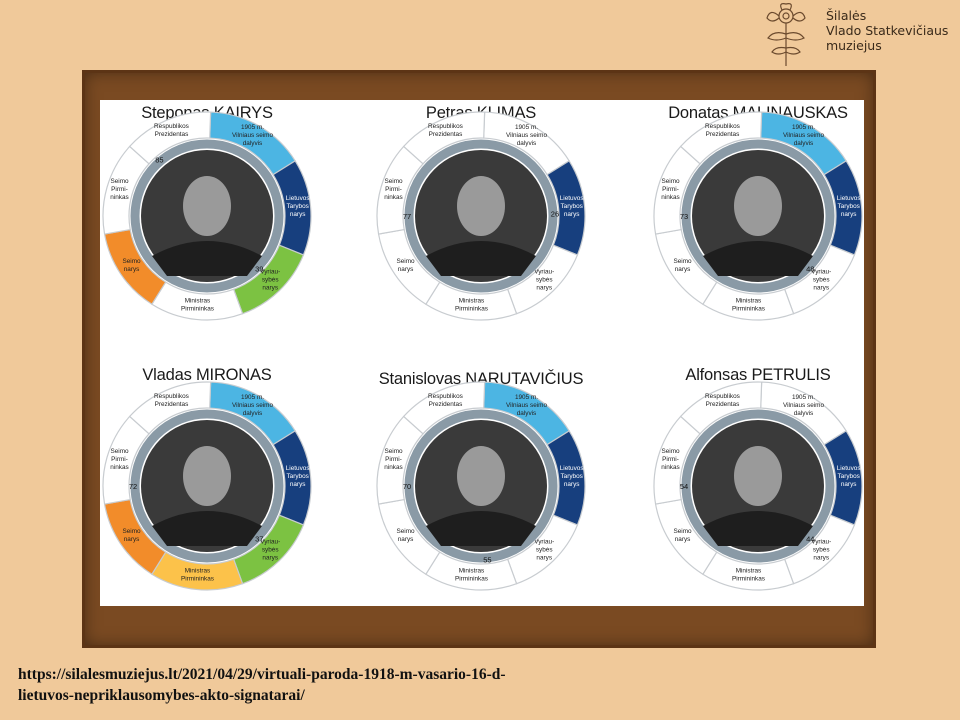 The height and width of the screenshot is (720, 960). Describe the element at coordinates (810, 268) in the screenshot. I see `lifespan-end-label: 48` at that location.